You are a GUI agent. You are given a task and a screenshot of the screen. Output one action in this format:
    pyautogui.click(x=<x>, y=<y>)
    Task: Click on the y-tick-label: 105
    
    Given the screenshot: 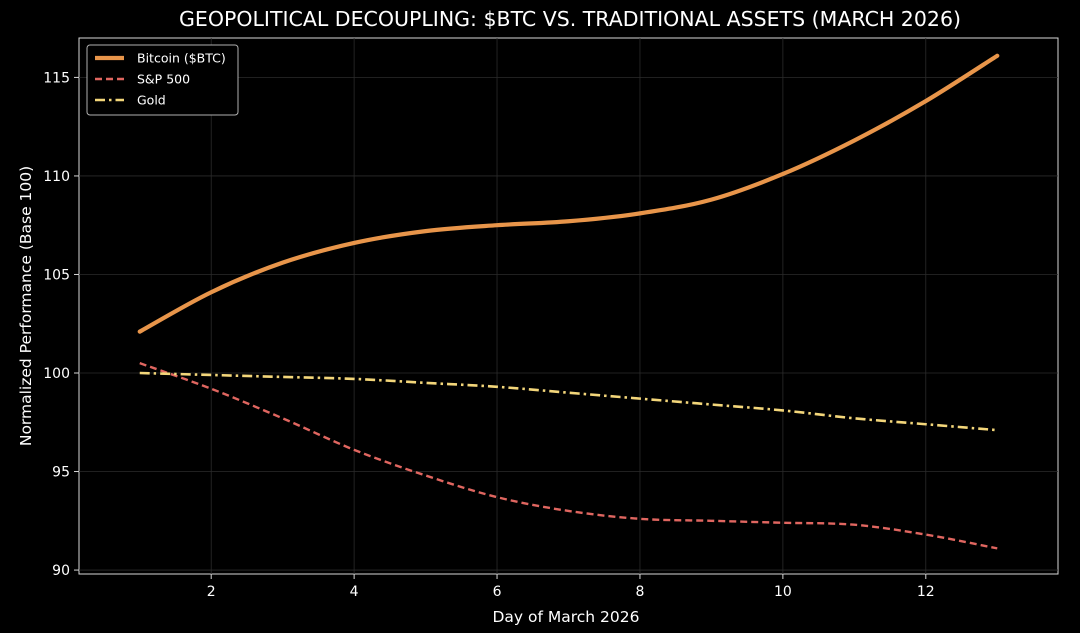 What is the action you would take?
    pyautogui.click(x=56, y=275)
    